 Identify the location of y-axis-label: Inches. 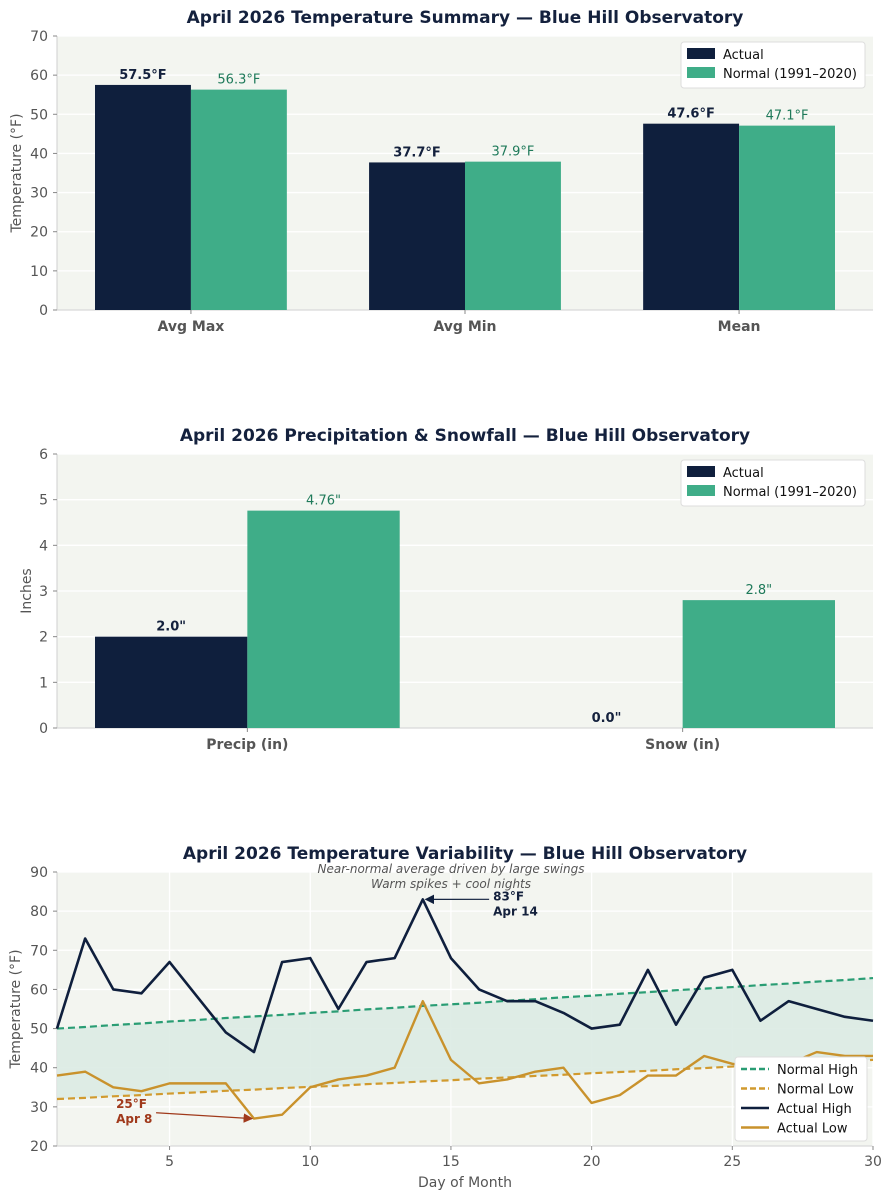
(27, 590).